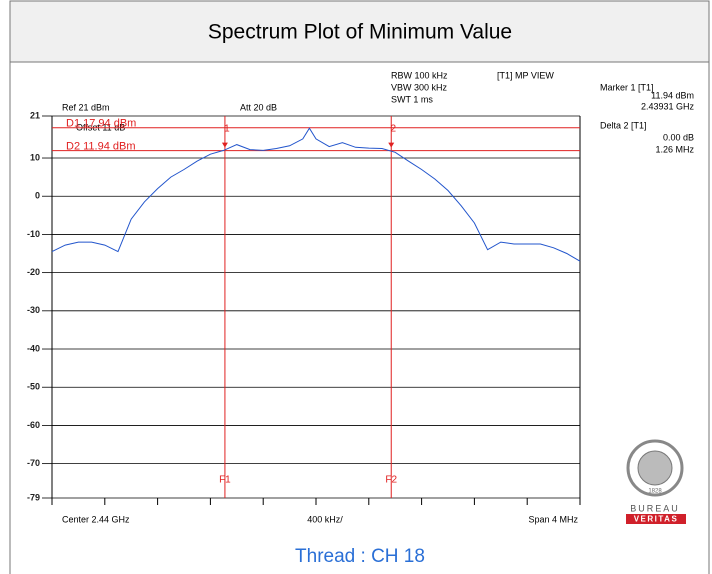  What do you see at coordinates (655, 468) in the screenshot?
I see `logo-inner` at bounding box center [655, 468].